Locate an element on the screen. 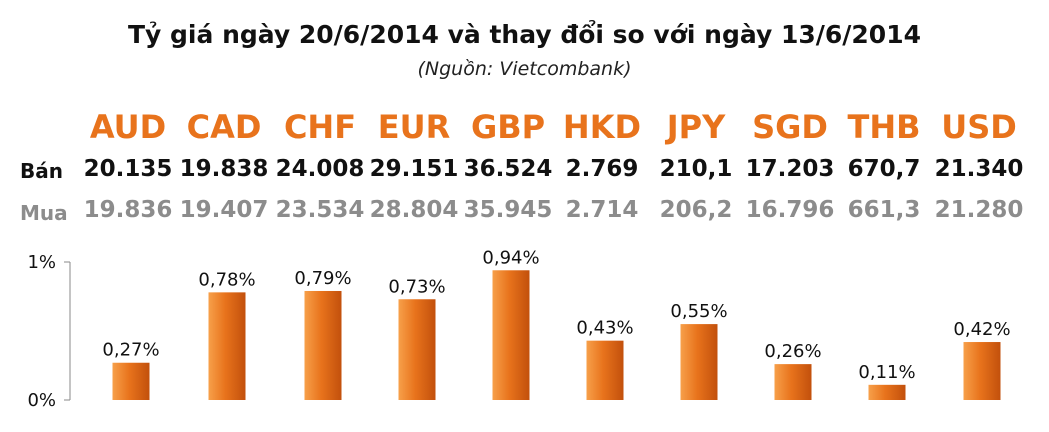 This screenshot has width=1049, height=432. data-label-hkd: 0,43% is located at coordinates (604, 328).